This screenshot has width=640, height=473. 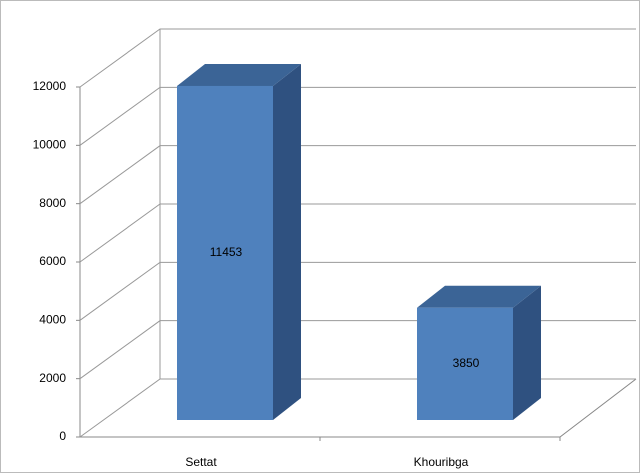 I want to click on y-tick-label: 4000, so click(x=52, y=320).